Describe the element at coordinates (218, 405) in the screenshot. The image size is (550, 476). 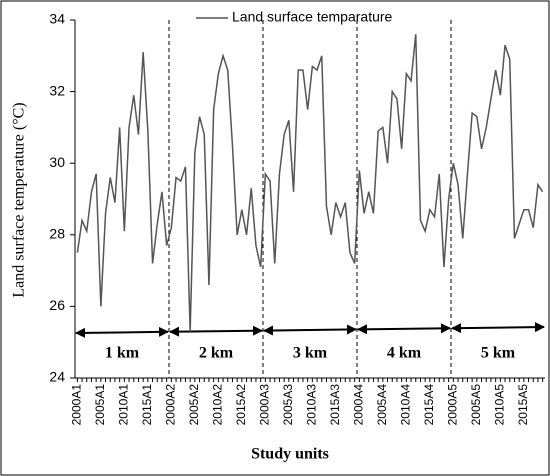
I see `x-tick-label: 2010A2` at that location.